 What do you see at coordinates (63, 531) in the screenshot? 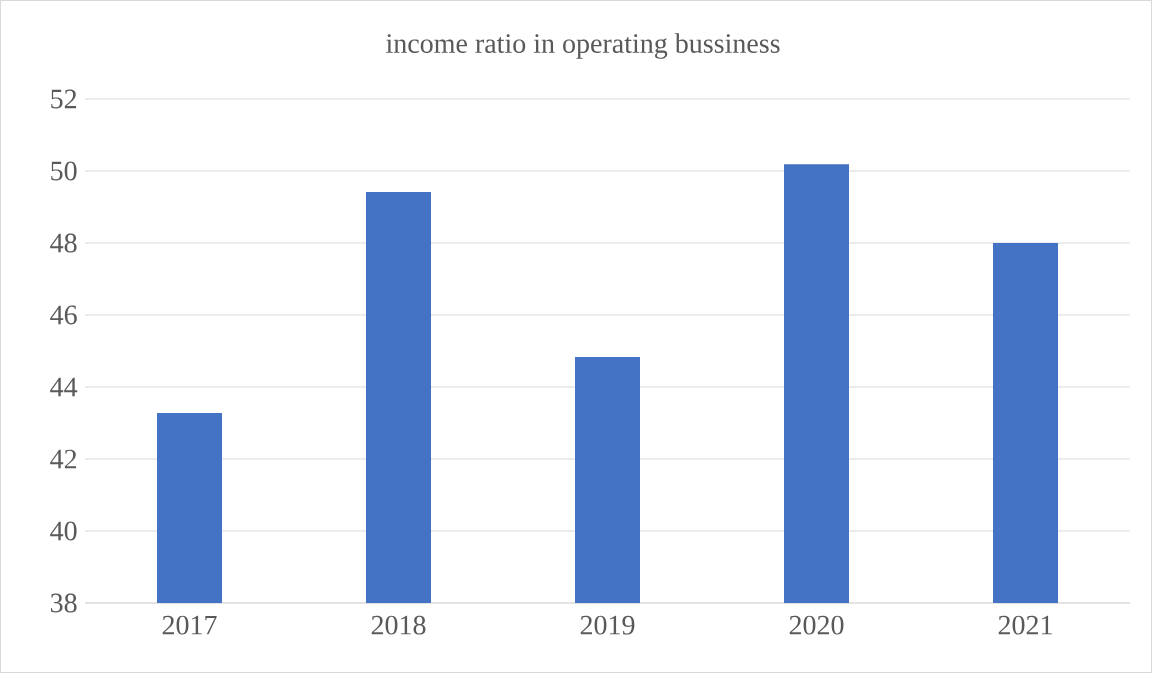
I see `y-tick-label: 40` at bounding box center [63, 531].